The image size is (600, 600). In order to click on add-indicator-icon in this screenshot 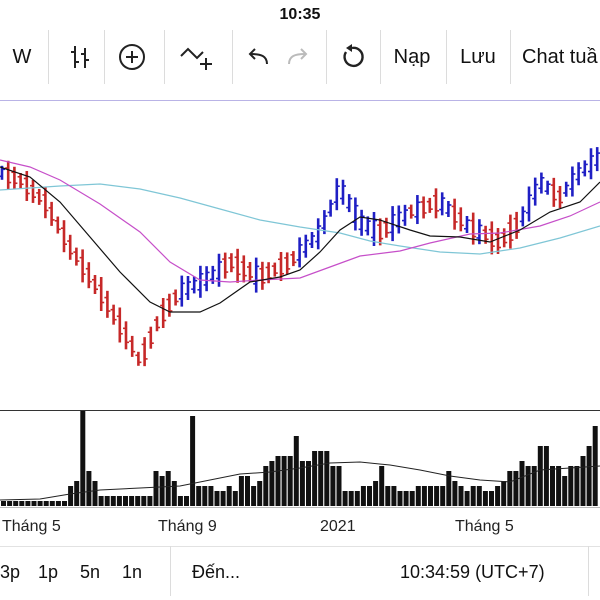, I will do `click(132, 57)`.